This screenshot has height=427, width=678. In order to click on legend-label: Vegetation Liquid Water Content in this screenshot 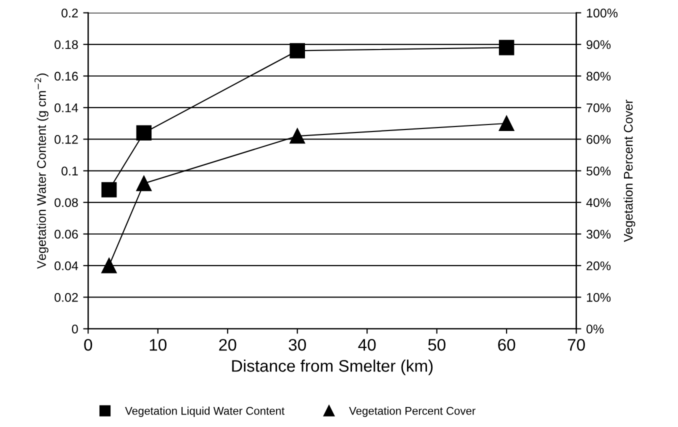, I will do `click(204, 411)`.